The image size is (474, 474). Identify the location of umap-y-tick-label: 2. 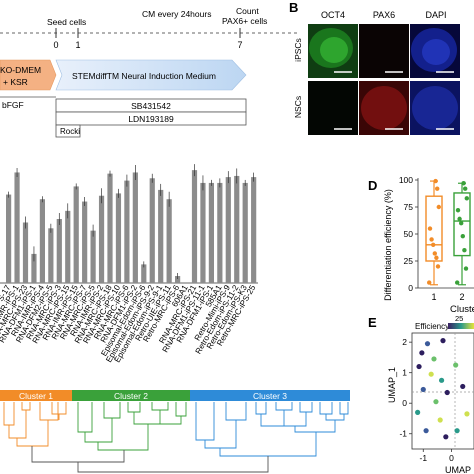
(404, 342).